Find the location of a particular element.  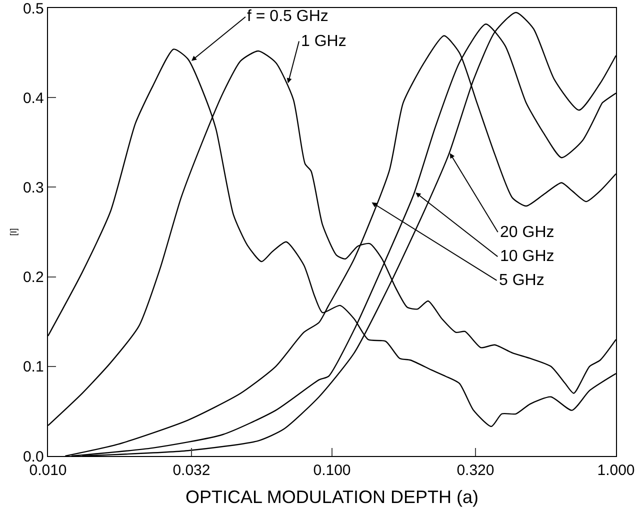

annotation: f = 0.5 GHz is located at coordinates (287, 16).